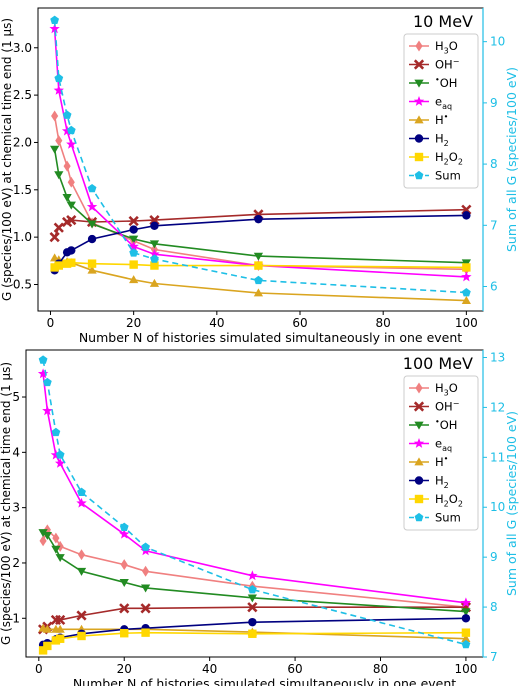 This screenshot has width=525, height=686. What do you see at coordinates (16, 563) in the screenshot?
I see `y-tick-label: 2` at bounding box center [16, 563].